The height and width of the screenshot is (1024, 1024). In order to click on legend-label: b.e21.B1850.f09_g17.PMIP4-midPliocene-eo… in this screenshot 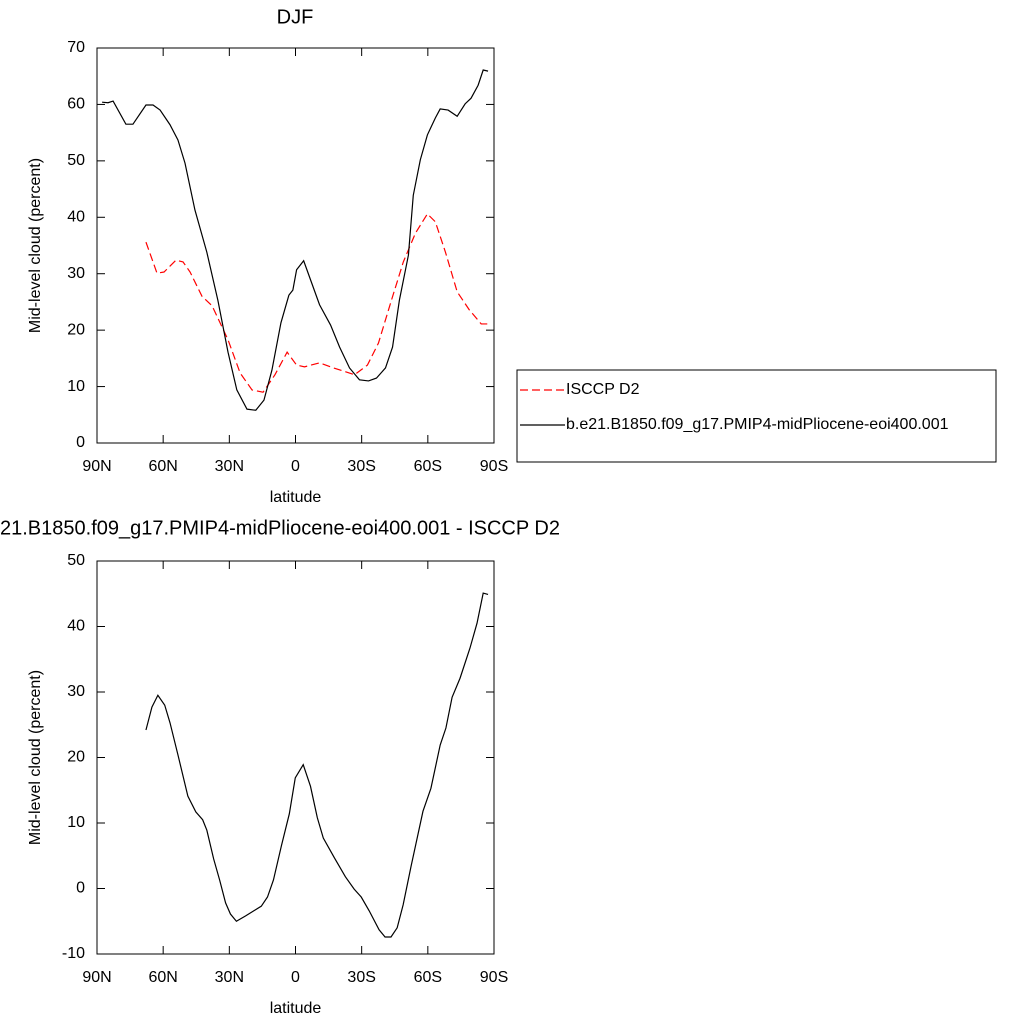, I will do `click(757, 424)`.